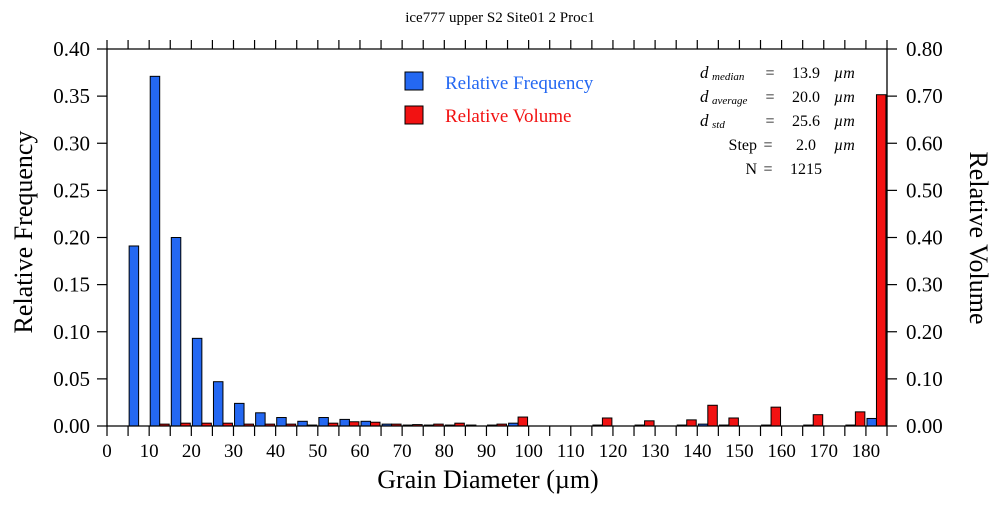 The width and height of the screenshot is (1000, 506). I want to click on x-tick-label: 140, so click(697, 451).